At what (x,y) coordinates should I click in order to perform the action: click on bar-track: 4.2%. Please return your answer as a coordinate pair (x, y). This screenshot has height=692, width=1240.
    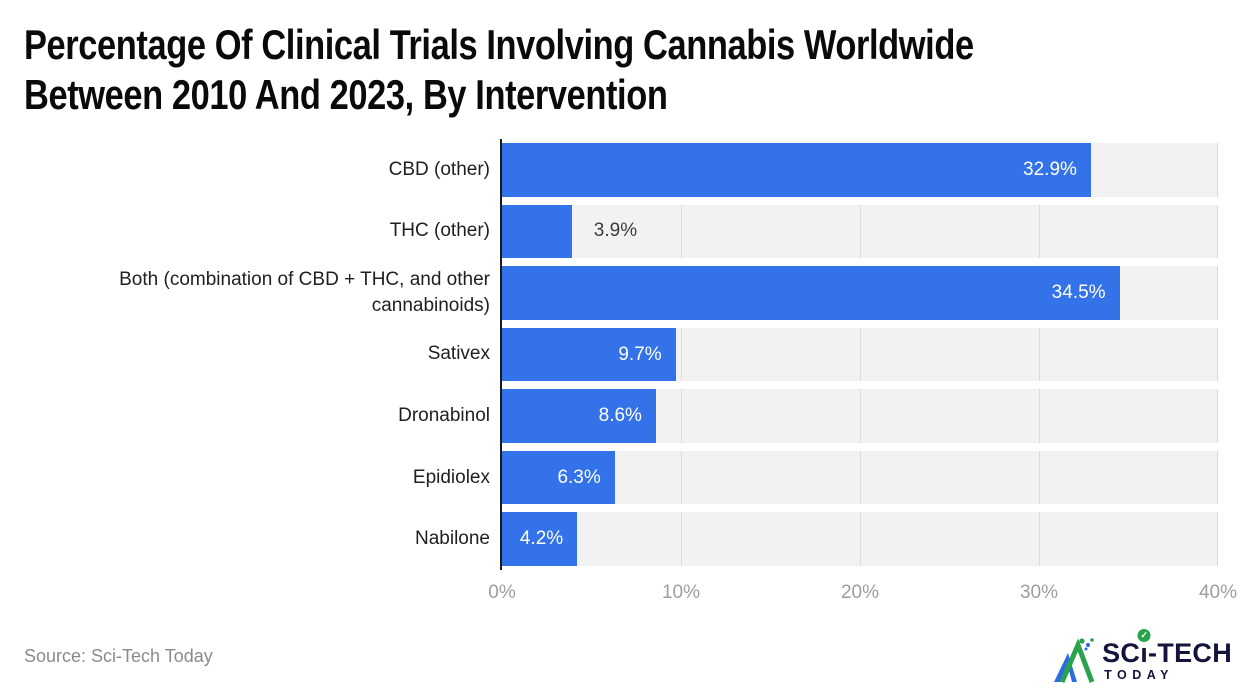
    Looking at the image, I should click on (860, 539).